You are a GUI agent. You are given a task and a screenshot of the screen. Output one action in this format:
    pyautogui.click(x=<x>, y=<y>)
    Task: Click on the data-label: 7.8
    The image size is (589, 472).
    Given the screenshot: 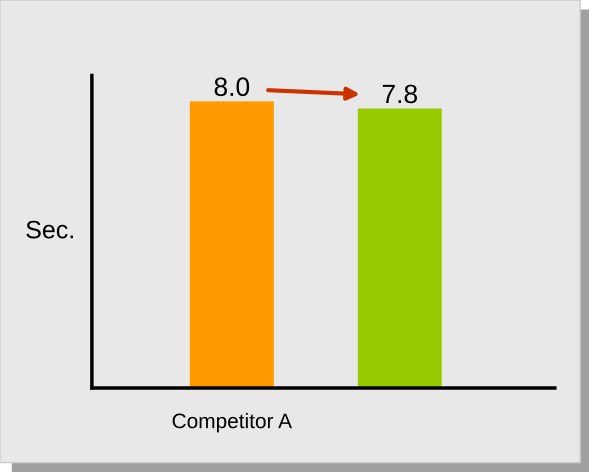 What is the action you would take?
    pyautogui.click(x=399, y=94)
    